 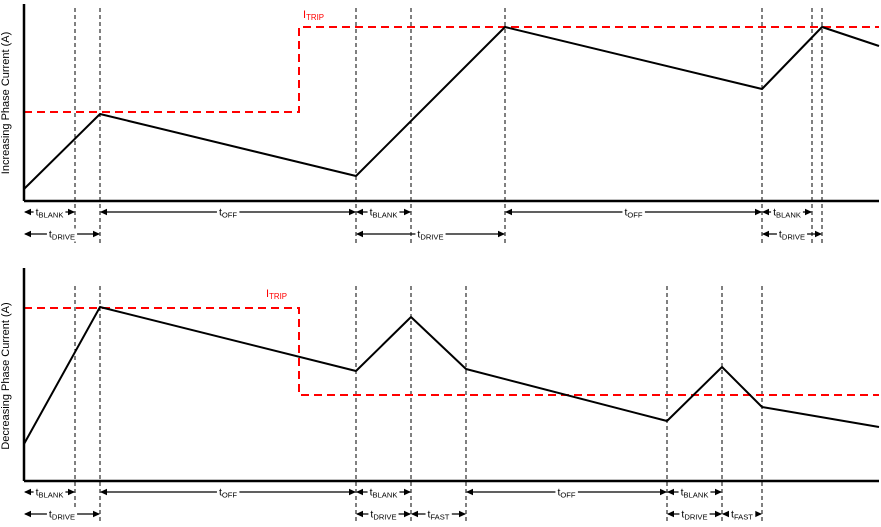 I want to click on y-axis-label: Decreasing Phase Current (A), so click(x=6, y=375).